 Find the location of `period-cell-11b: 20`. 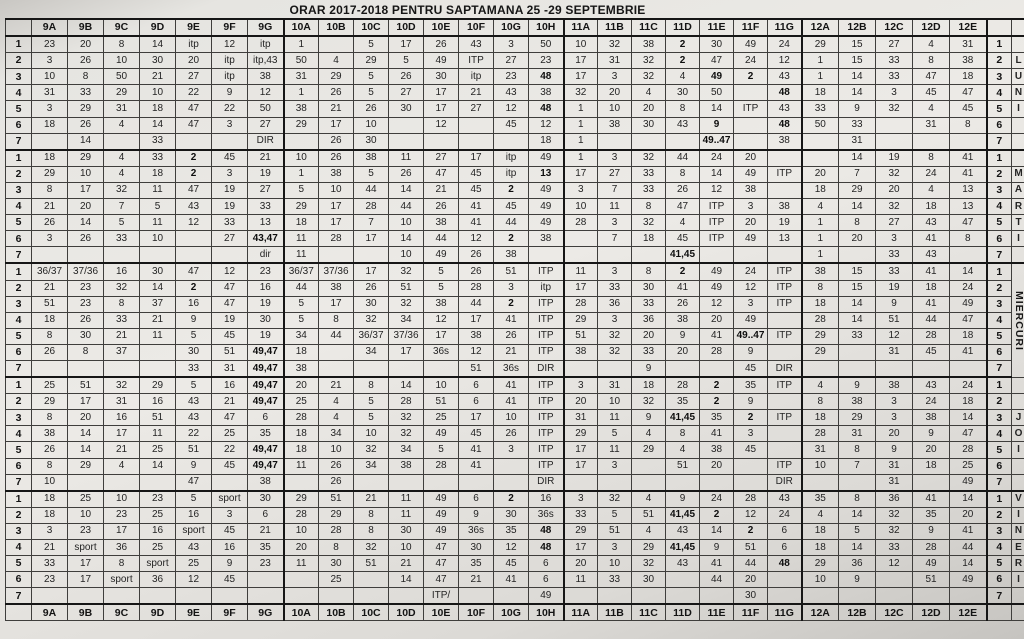

period-cell-11b: 20 is located at coordinates (614, 93).